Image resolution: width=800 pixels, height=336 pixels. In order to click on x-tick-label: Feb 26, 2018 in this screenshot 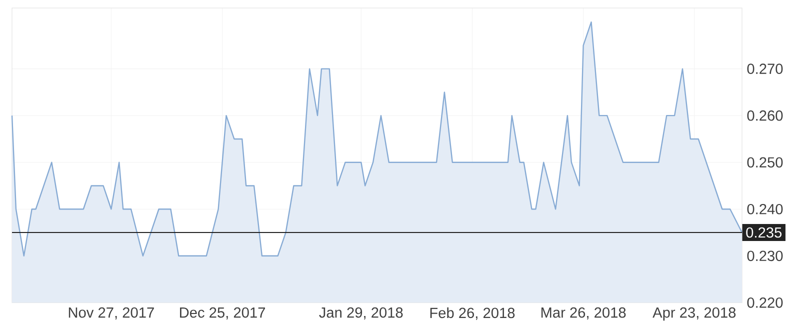, I will do `click(472, 313)`.